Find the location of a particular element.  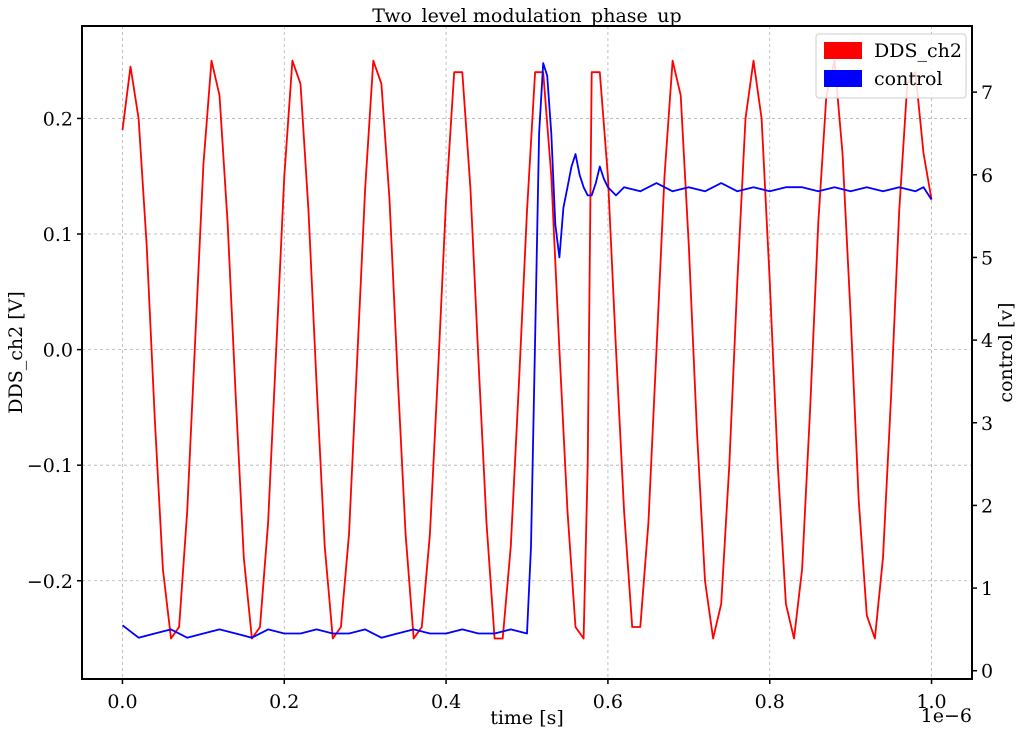

x-tick-label: 0.8 is located at coordinates (770, 702).